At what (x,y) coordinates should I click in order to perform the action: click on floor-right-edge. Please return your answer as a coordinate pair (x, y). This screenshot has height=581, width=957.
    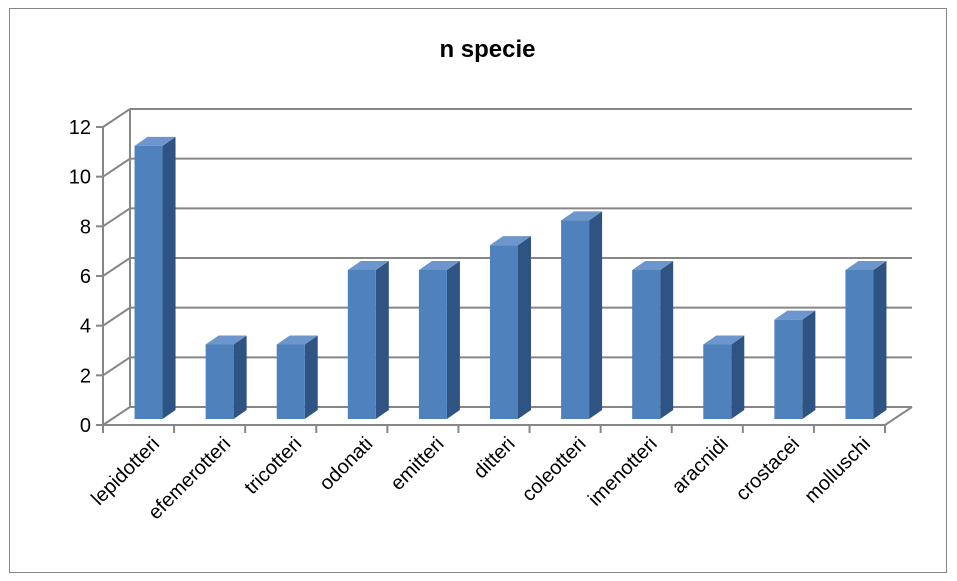
    Looking at the image, I should click on (898, 416).